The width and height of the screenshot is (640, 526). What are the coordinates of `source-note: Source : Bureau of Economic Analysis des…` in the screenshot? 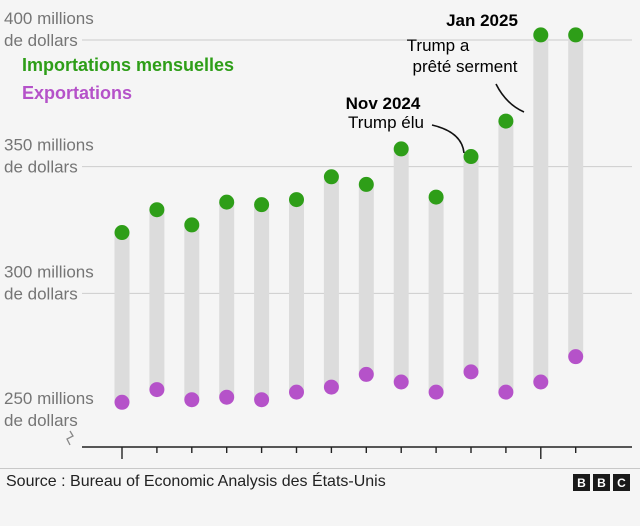 It's located at (196, 481).